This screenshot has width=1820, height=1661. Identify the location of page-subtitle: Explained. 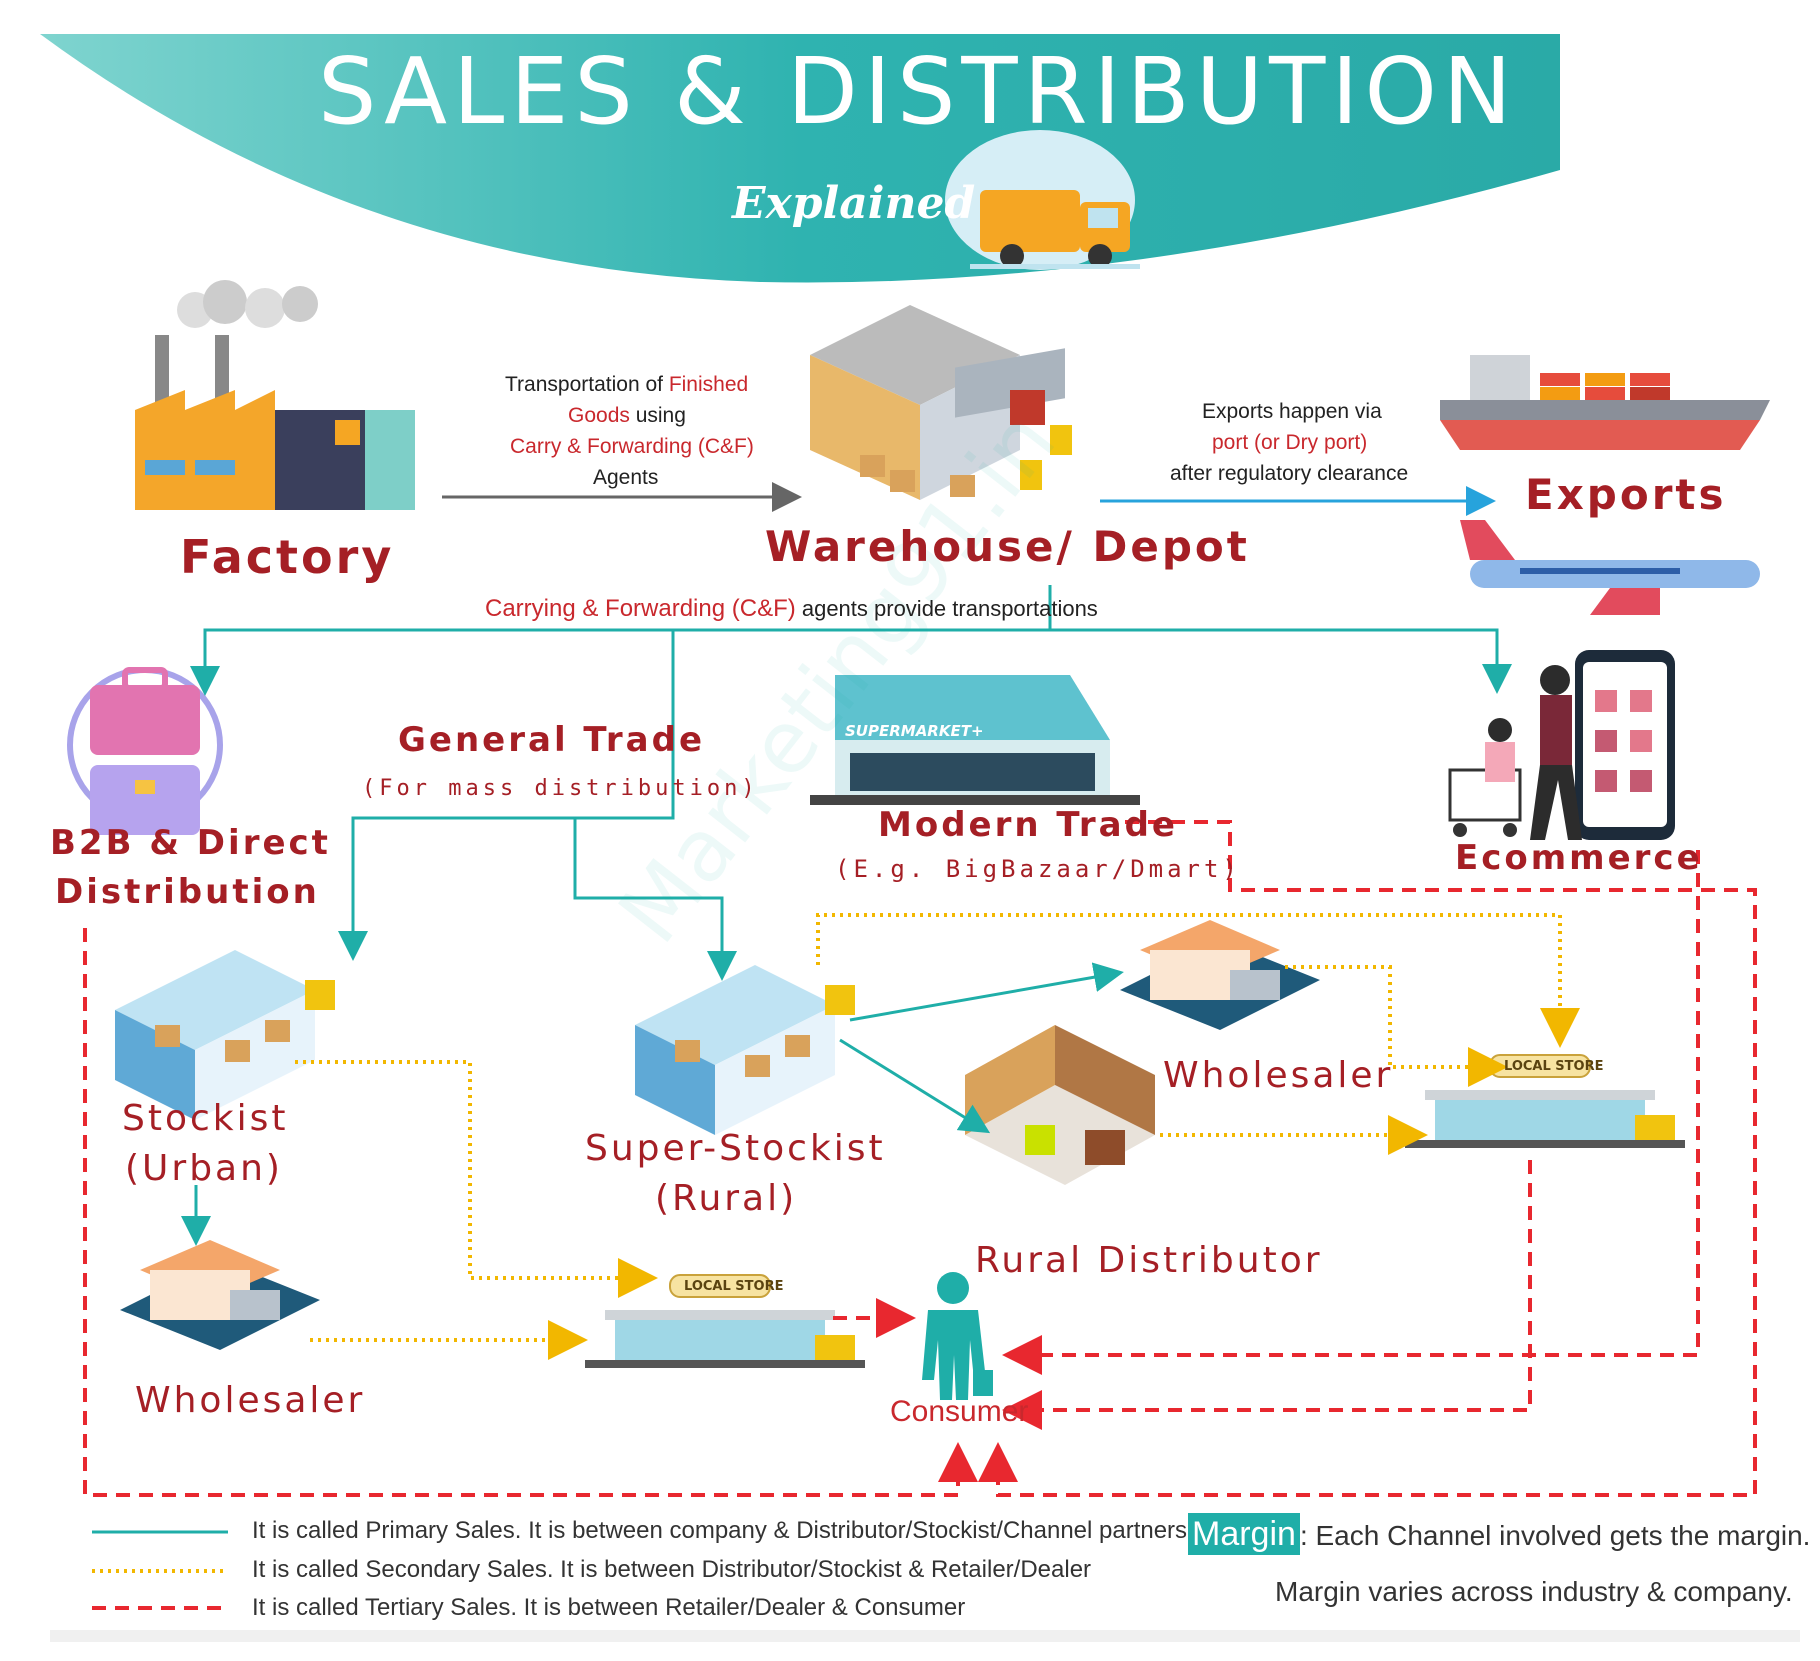
(854, 203).